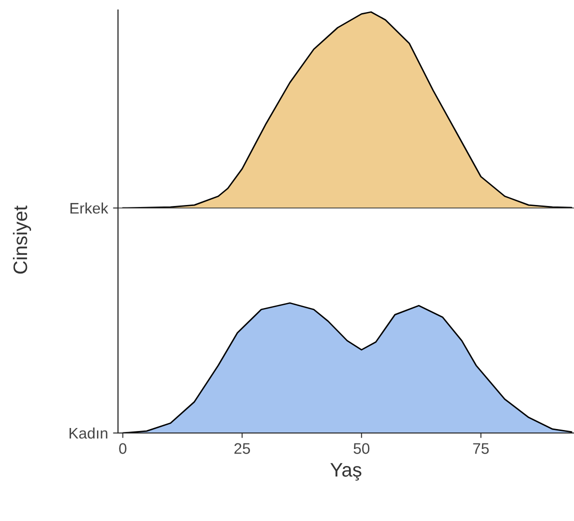 Image resolution: width=574 pixels, height=521 pixels. I want to click on x-axis-title: Yaş, so click(346, 472).